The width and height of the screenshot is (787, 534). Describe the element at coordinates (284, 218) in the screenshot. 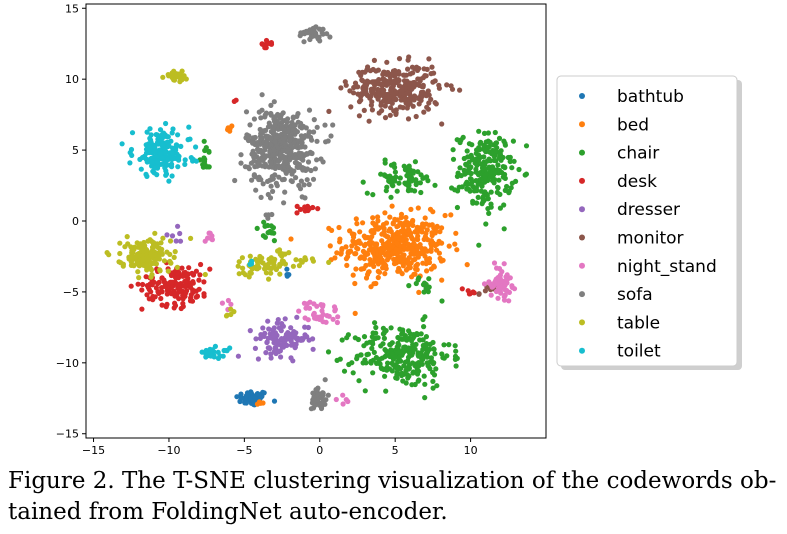

I see `series-sofa` at that location.